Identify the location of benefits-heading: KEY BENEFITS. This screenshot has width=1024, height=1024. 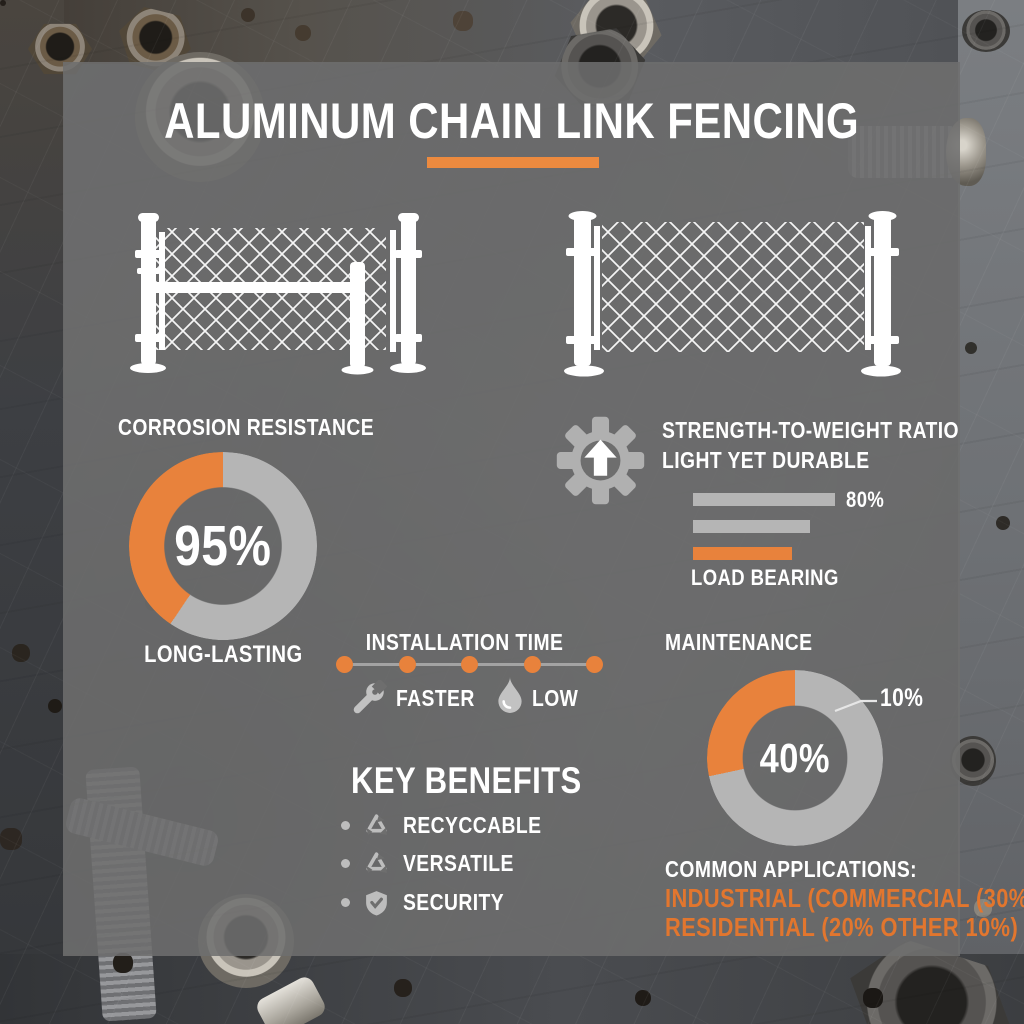
(466, 780).